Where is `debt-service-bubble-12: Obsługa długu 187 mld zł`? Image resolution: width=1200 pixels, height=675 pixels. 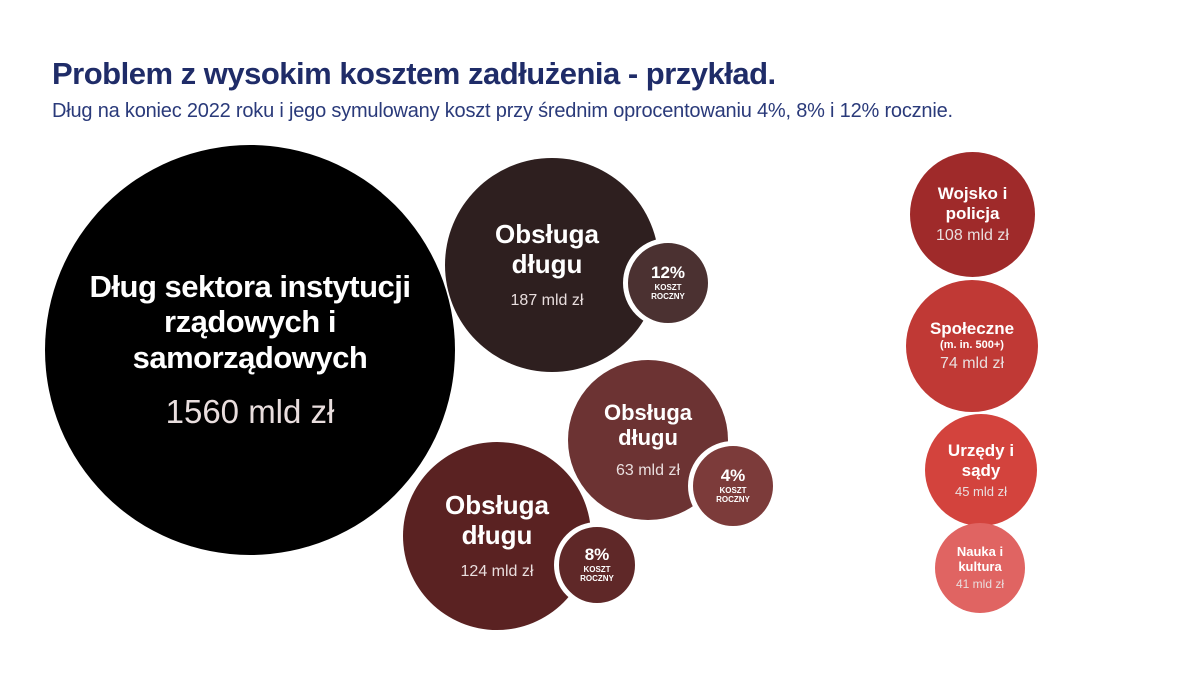
debt-service-bubble-12: Obsługa długu 187 mld zł is located at coordinates (552, 265).